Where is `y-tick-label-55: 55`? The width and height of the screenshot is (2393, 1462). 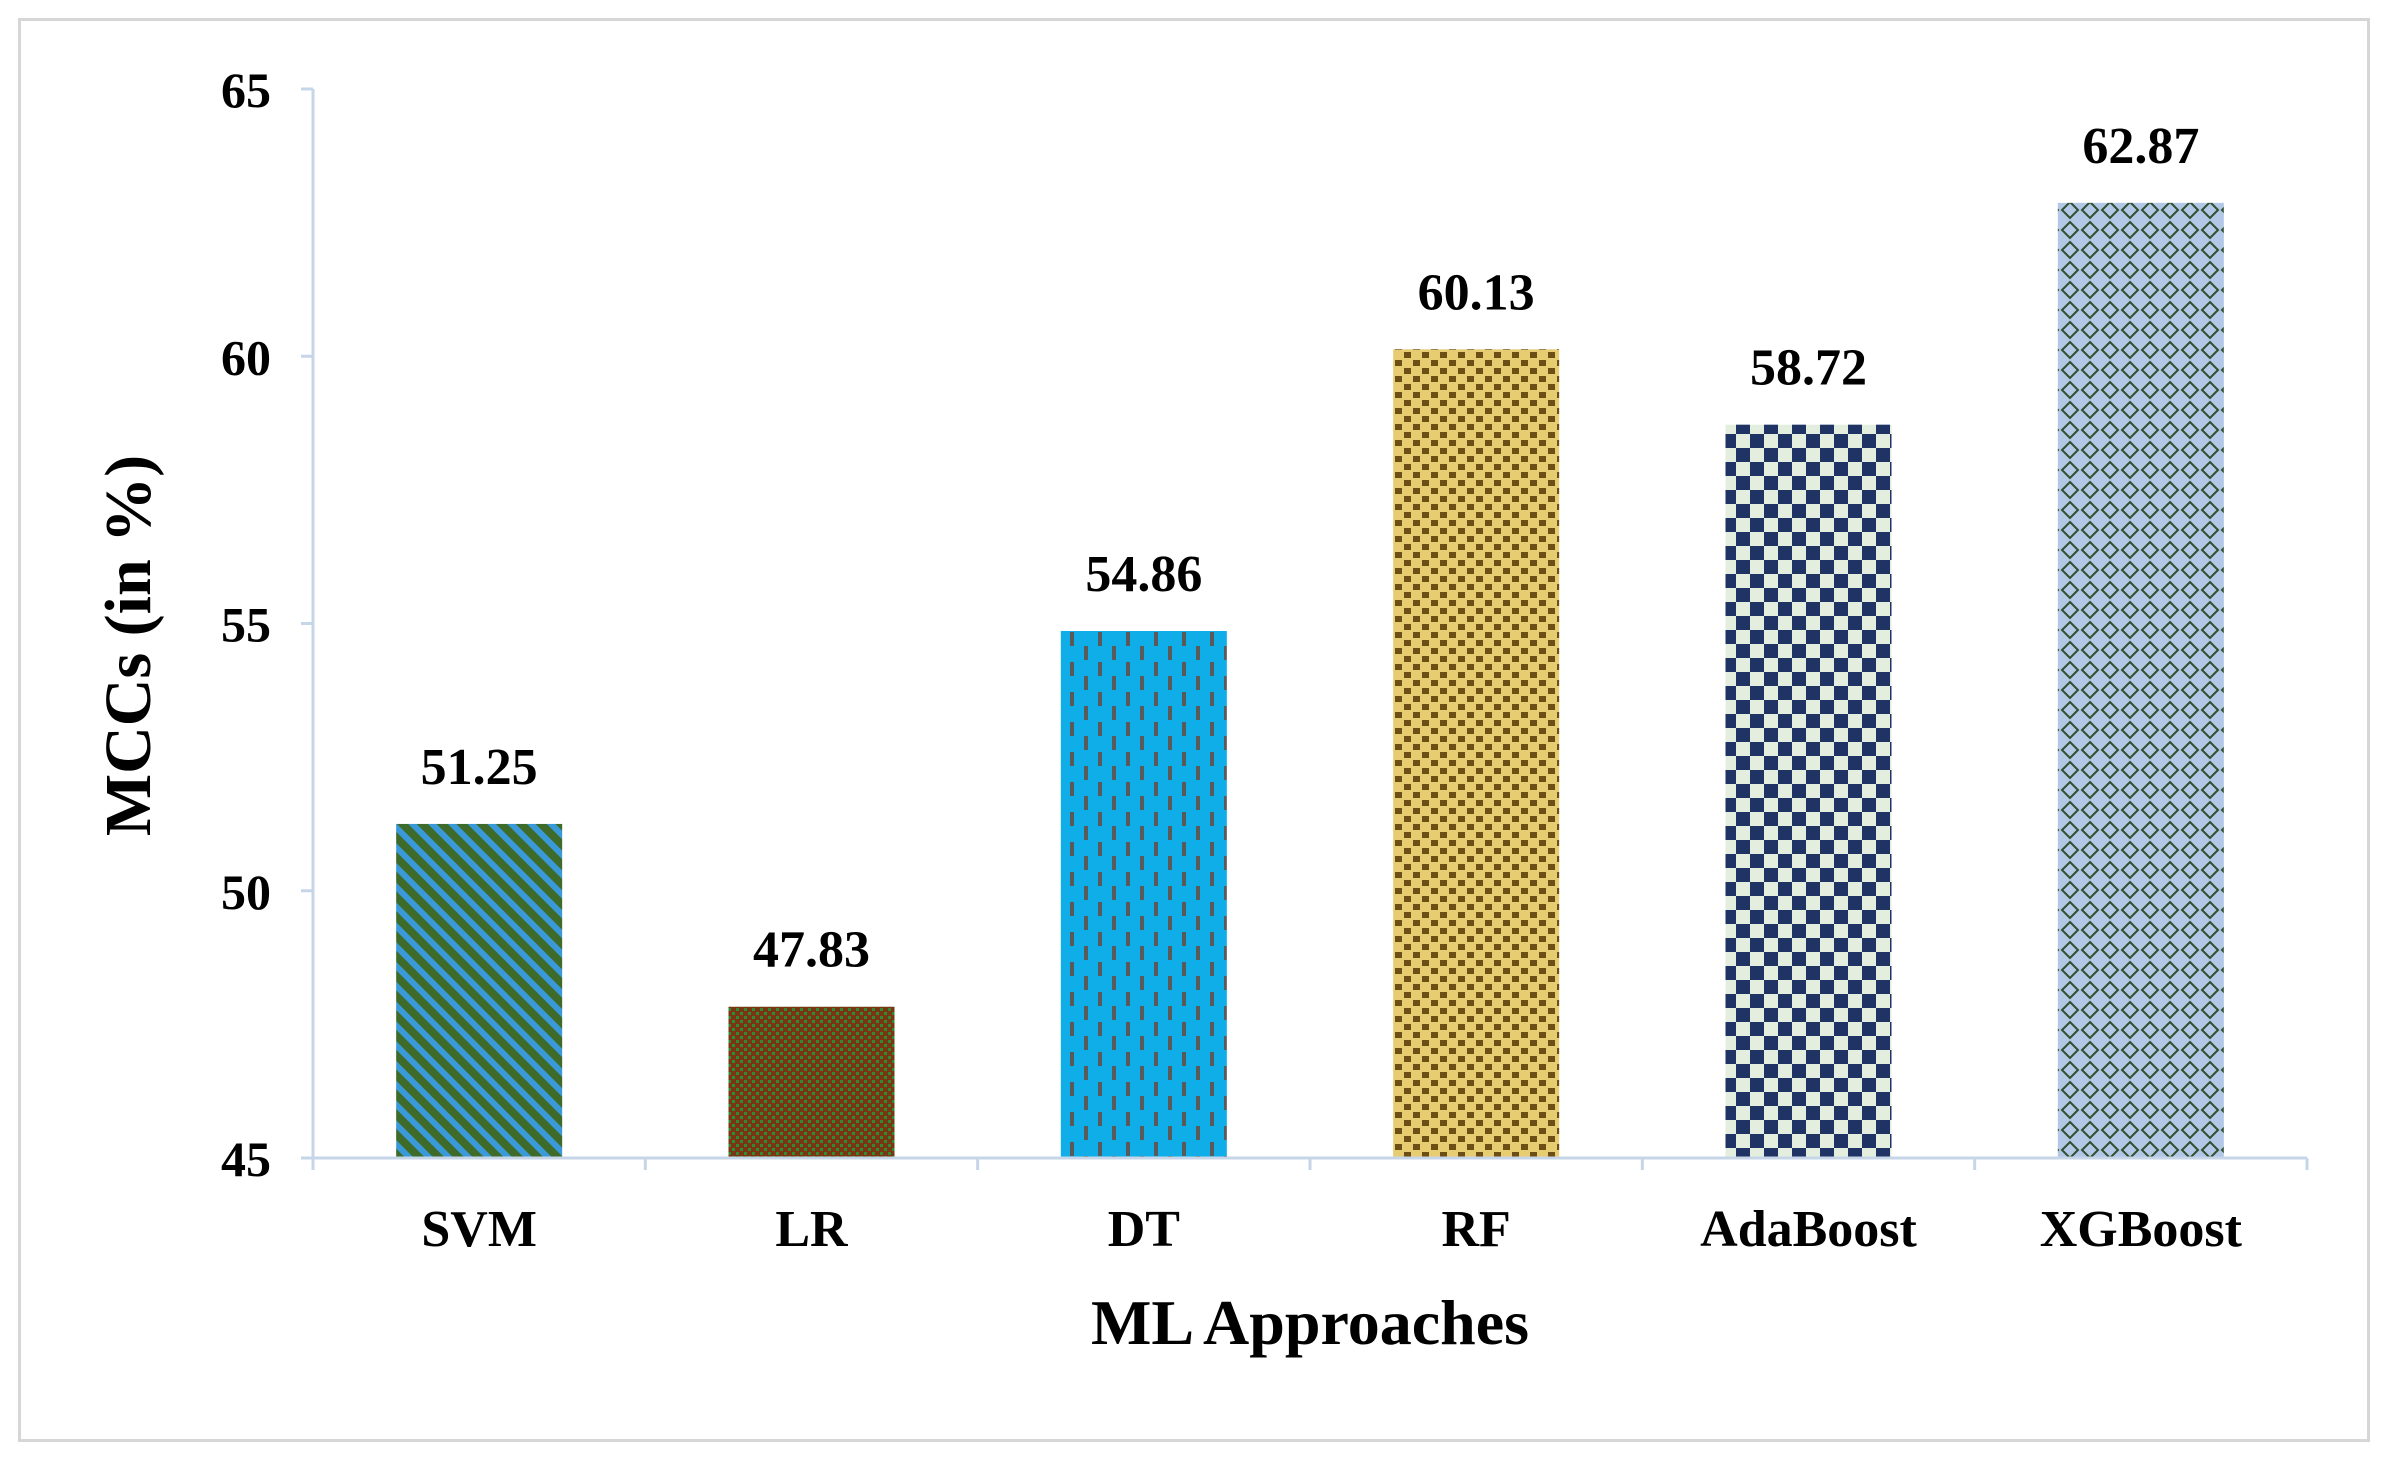
y-tick-label-55: 55 is located at coordinates (246, 625).